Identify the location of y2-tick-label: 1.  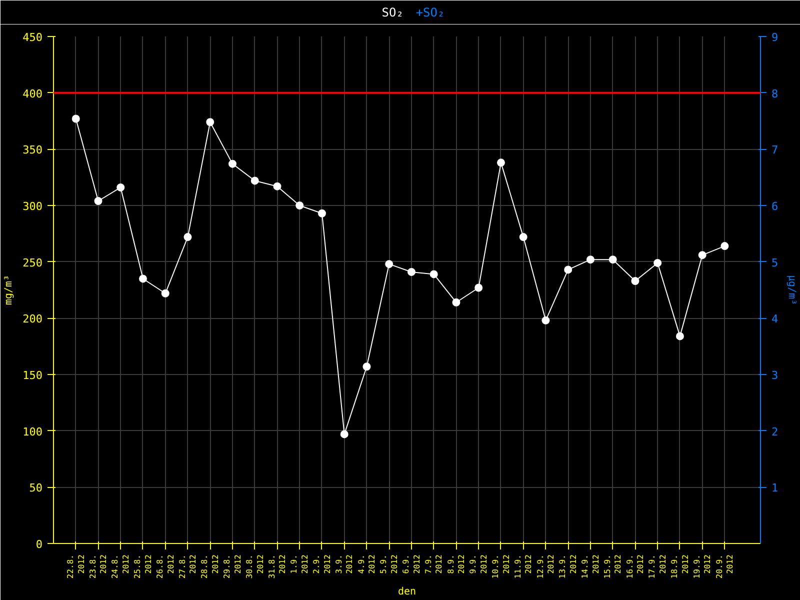
(775, 488).